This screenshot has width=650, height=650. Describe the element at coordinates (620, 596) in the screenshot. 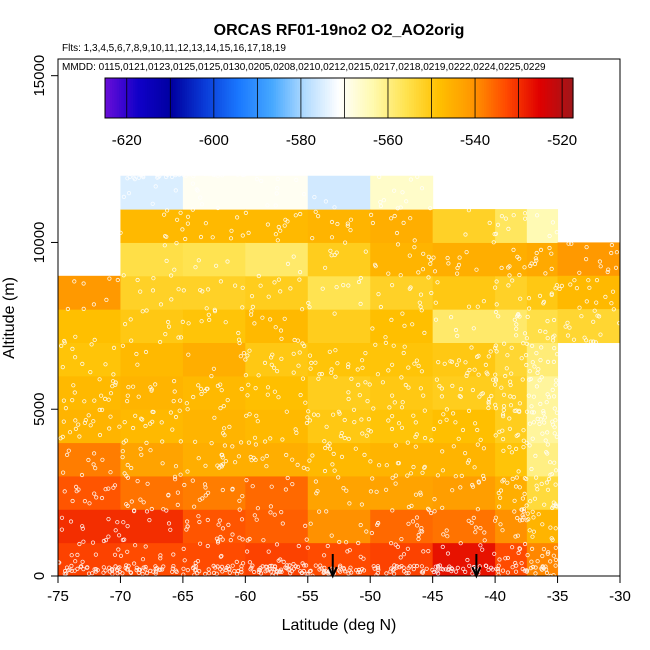

I see `x-tick-label: -30` at that location.